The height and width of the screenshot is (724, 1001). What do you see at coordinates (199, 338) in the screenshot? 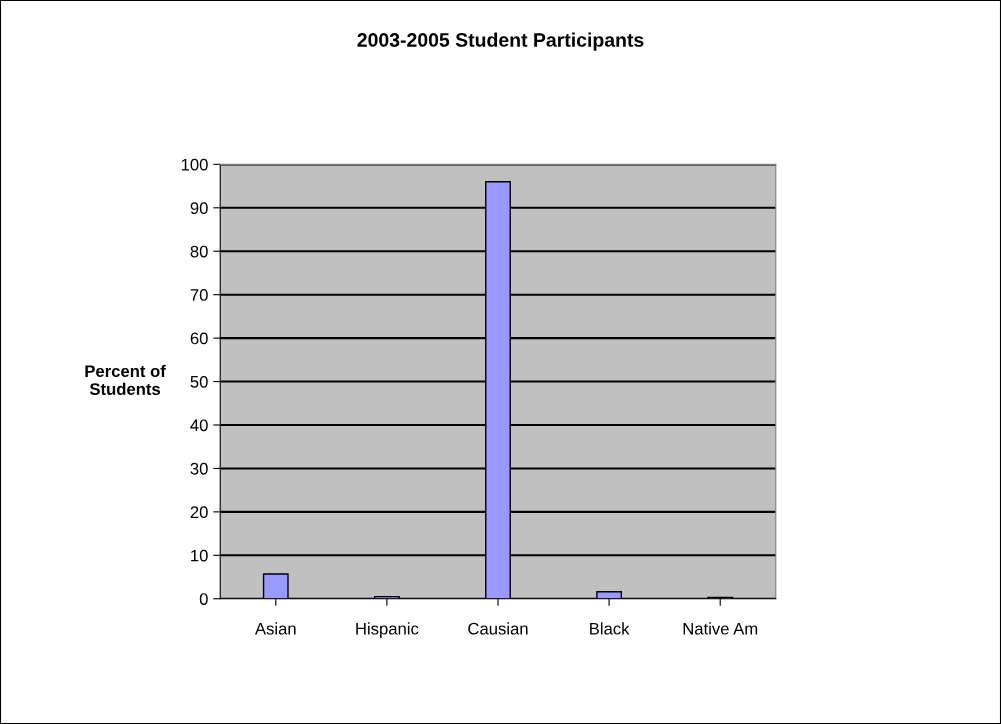
I see `y-tick-label: 60` at bounding box center [199, 338].